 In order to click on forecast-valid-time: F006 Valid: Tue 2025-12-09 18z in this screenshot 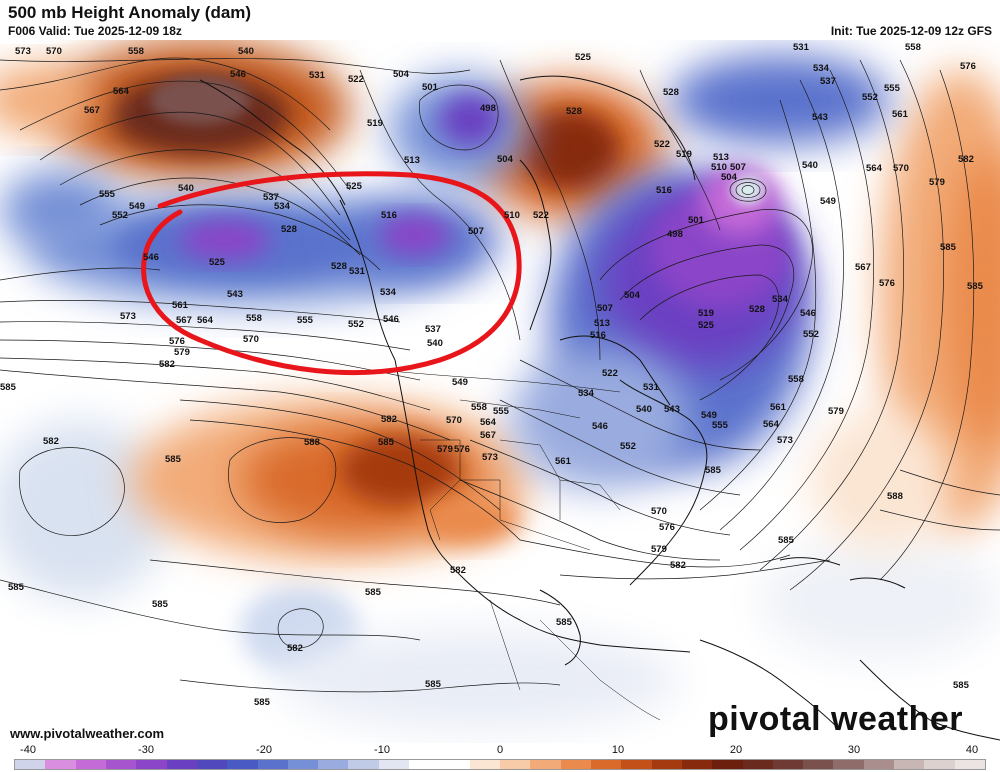, I will do `click(95, 31)`.